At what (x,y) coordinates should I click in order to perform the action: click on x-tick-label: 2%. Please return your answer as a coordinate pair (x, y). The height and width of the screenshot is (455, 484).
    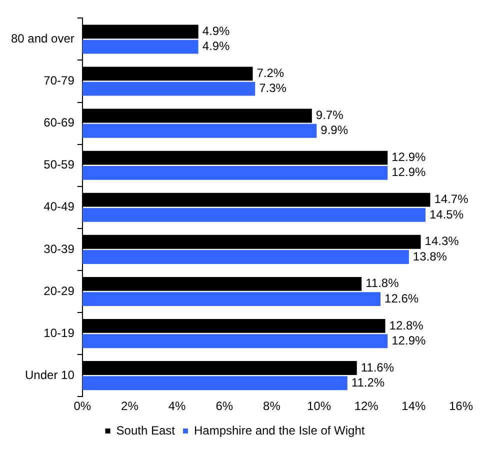
    Looking at the image, I should click on (130, 406).